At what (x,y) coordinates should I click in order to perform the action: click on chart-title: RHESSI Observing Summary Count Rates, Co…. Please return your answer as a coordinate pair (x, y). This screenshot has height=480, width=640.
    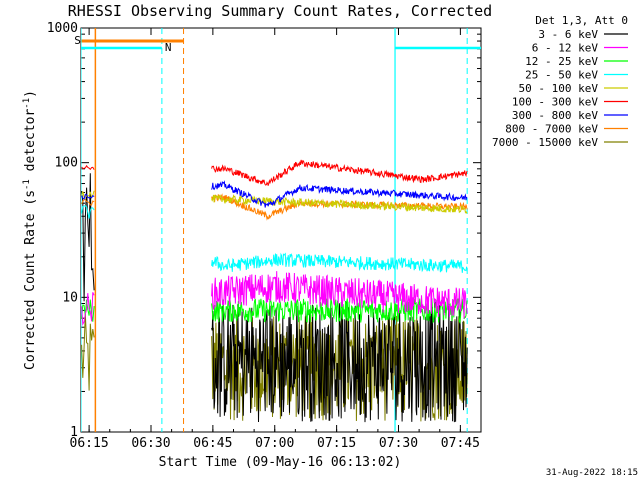
    Looking at the image, I should click on (280, 11).